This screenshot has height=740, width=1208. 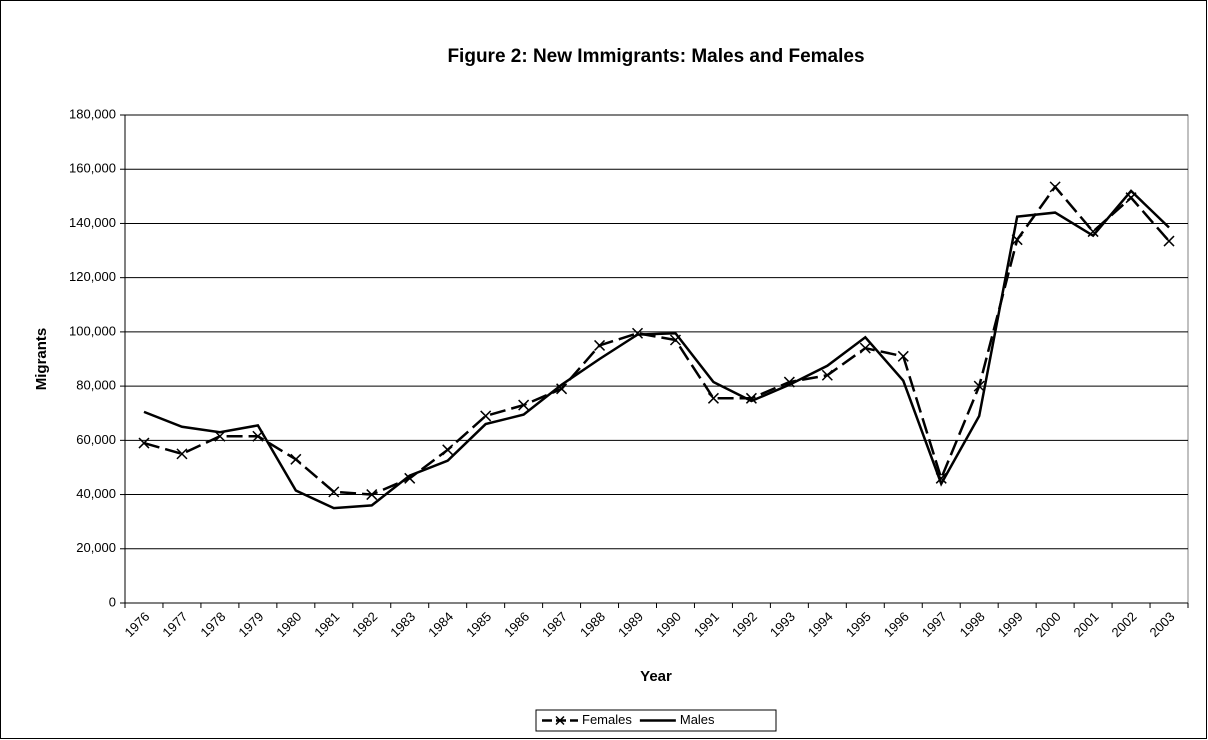 What do you see at coordinates (96, 547) in the screenshot?
I see `y-tick-label: 20,000` at bounding box center [96, 547].